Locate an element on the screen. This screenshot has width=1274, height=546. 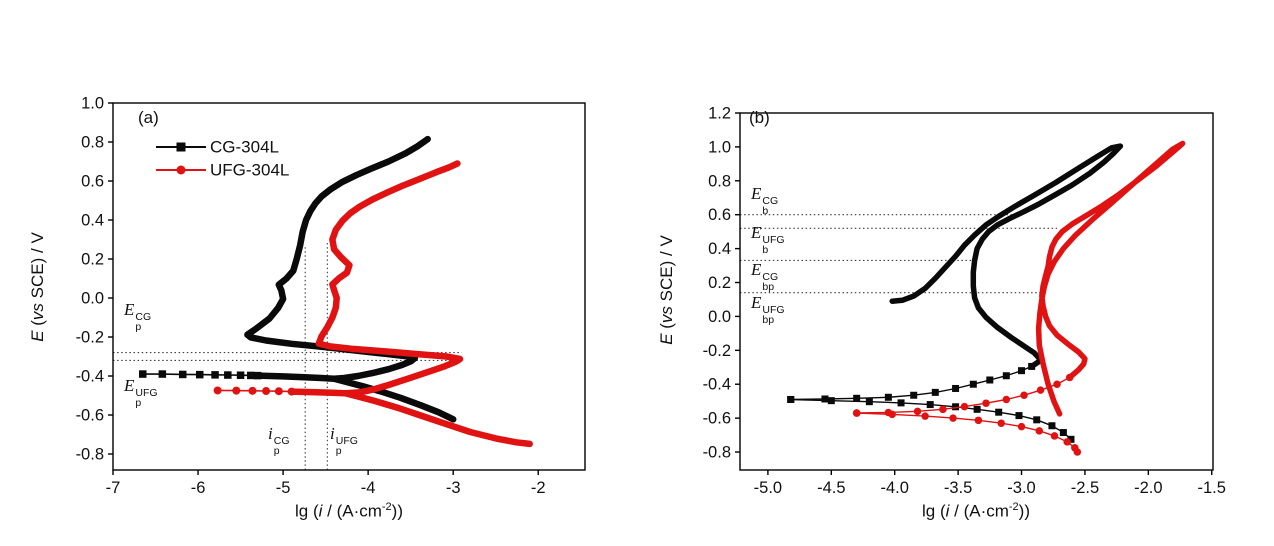
label-part: vs is located at coordinates (666, 315).